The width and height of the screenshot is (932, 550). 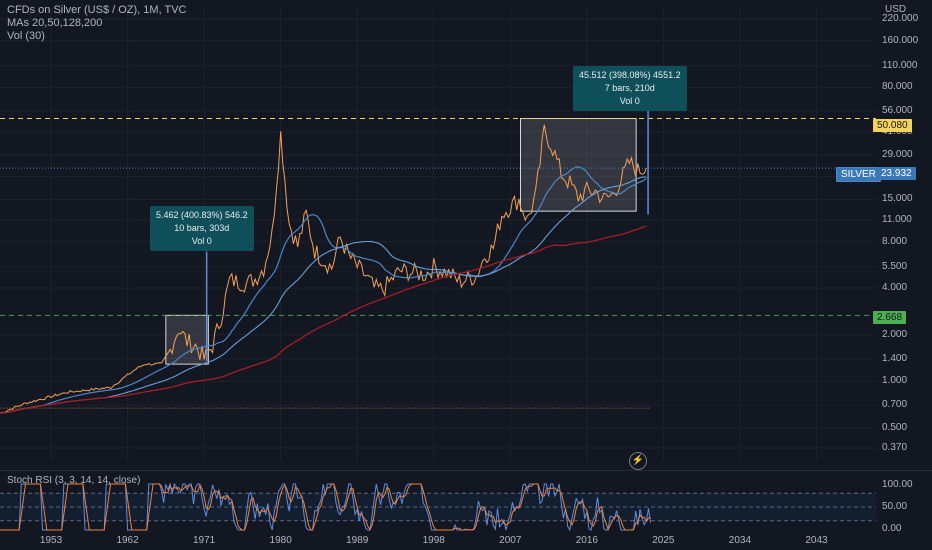 I want to click on x-tick-label: 1998, so click(x=433, y=540).